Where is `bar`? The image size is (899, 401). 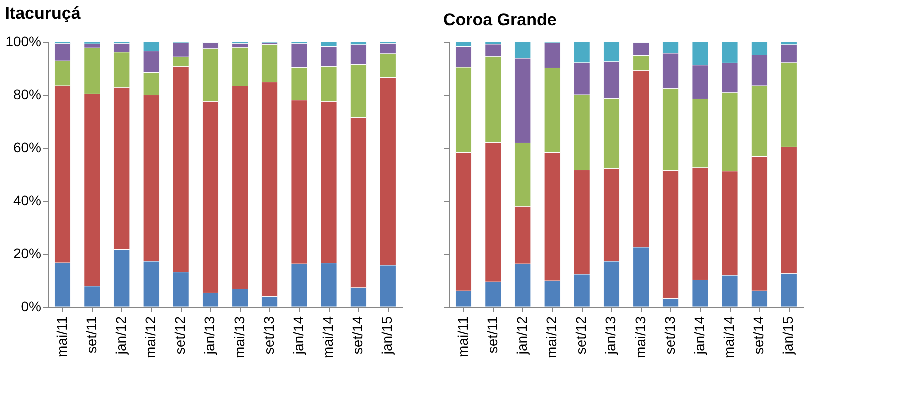
bar is located at coordinates (92, 43).